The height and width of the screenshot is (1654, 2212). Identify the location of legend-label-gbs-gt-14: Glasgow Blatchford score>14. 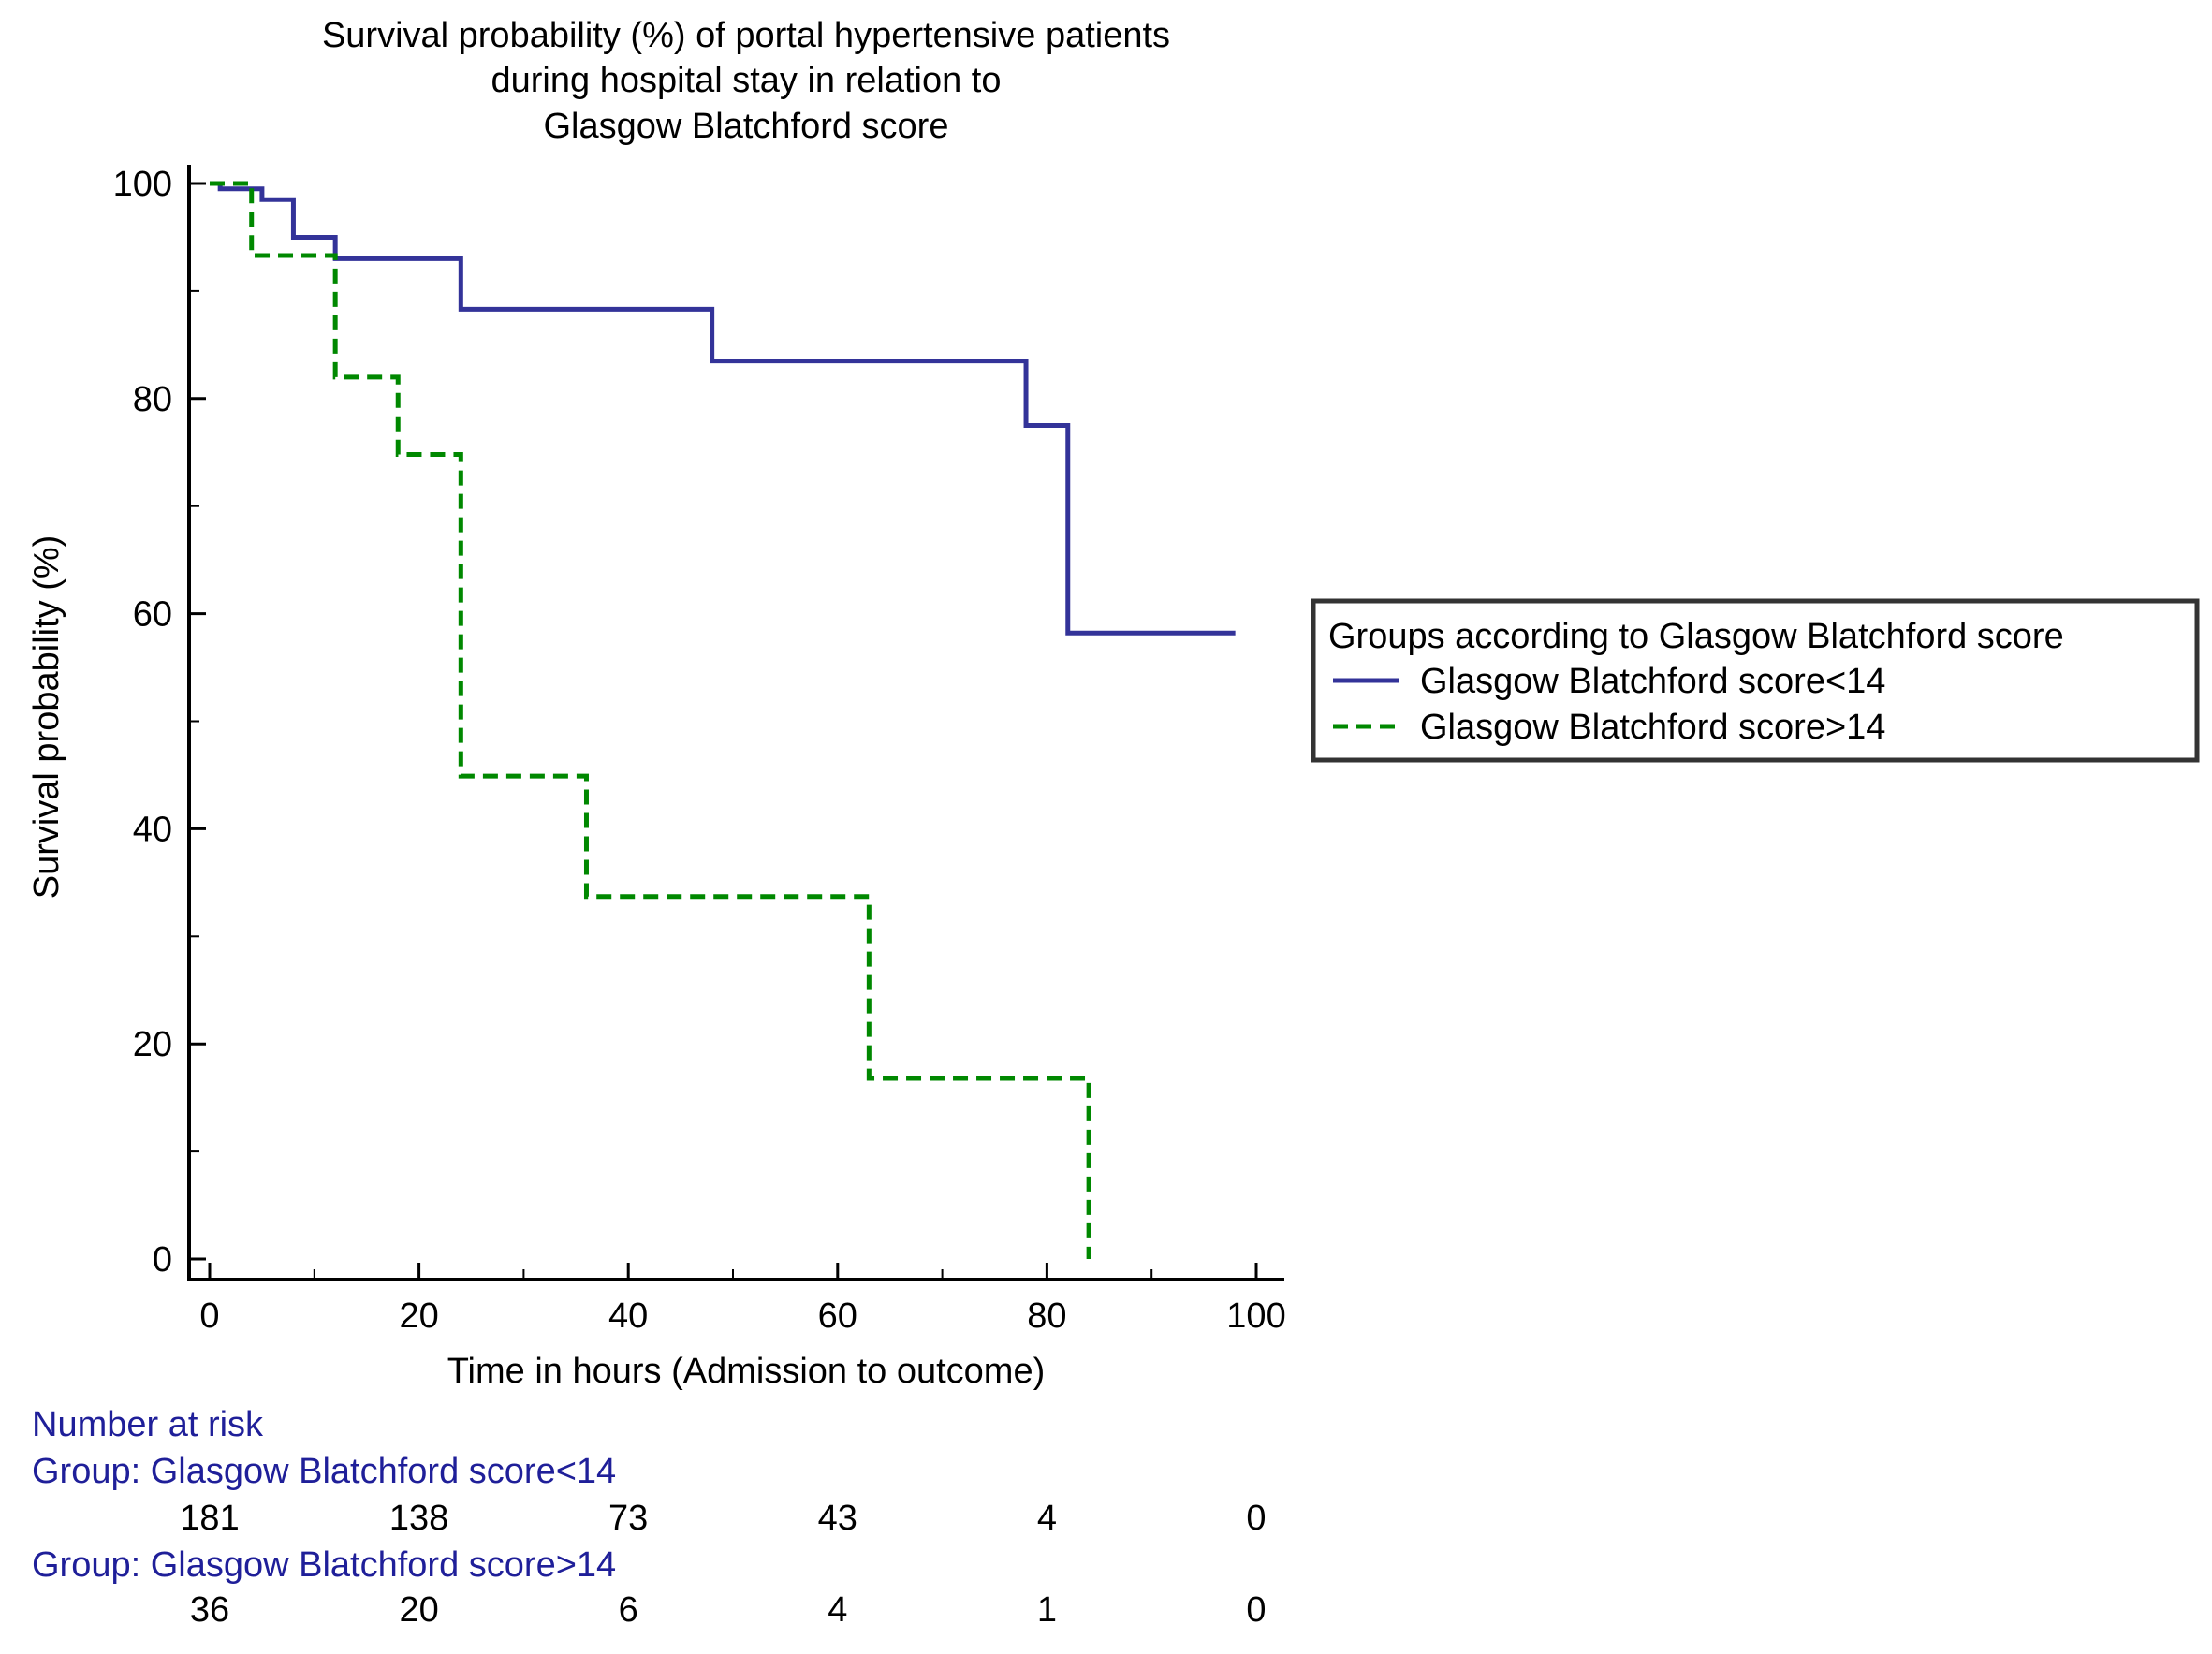
(1652, 727).